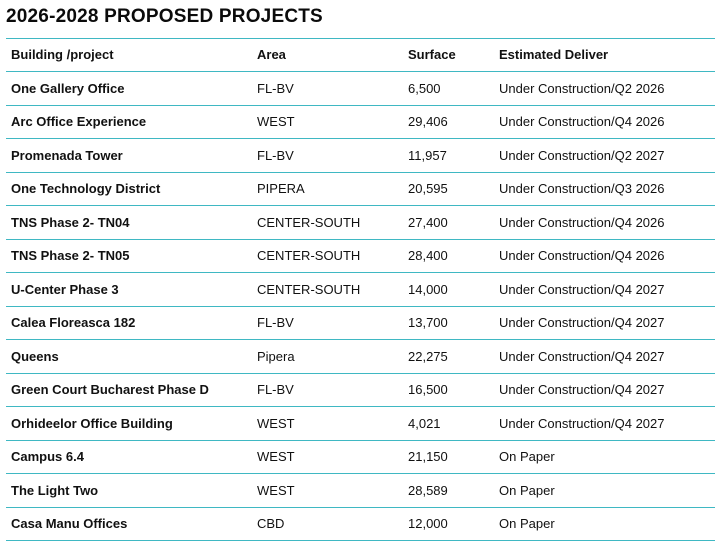  Describe the element at coordinates (164, 16) in the screenshot. I see `page-title: 2026-2028 PROPOSED PROJECTS` at that location.